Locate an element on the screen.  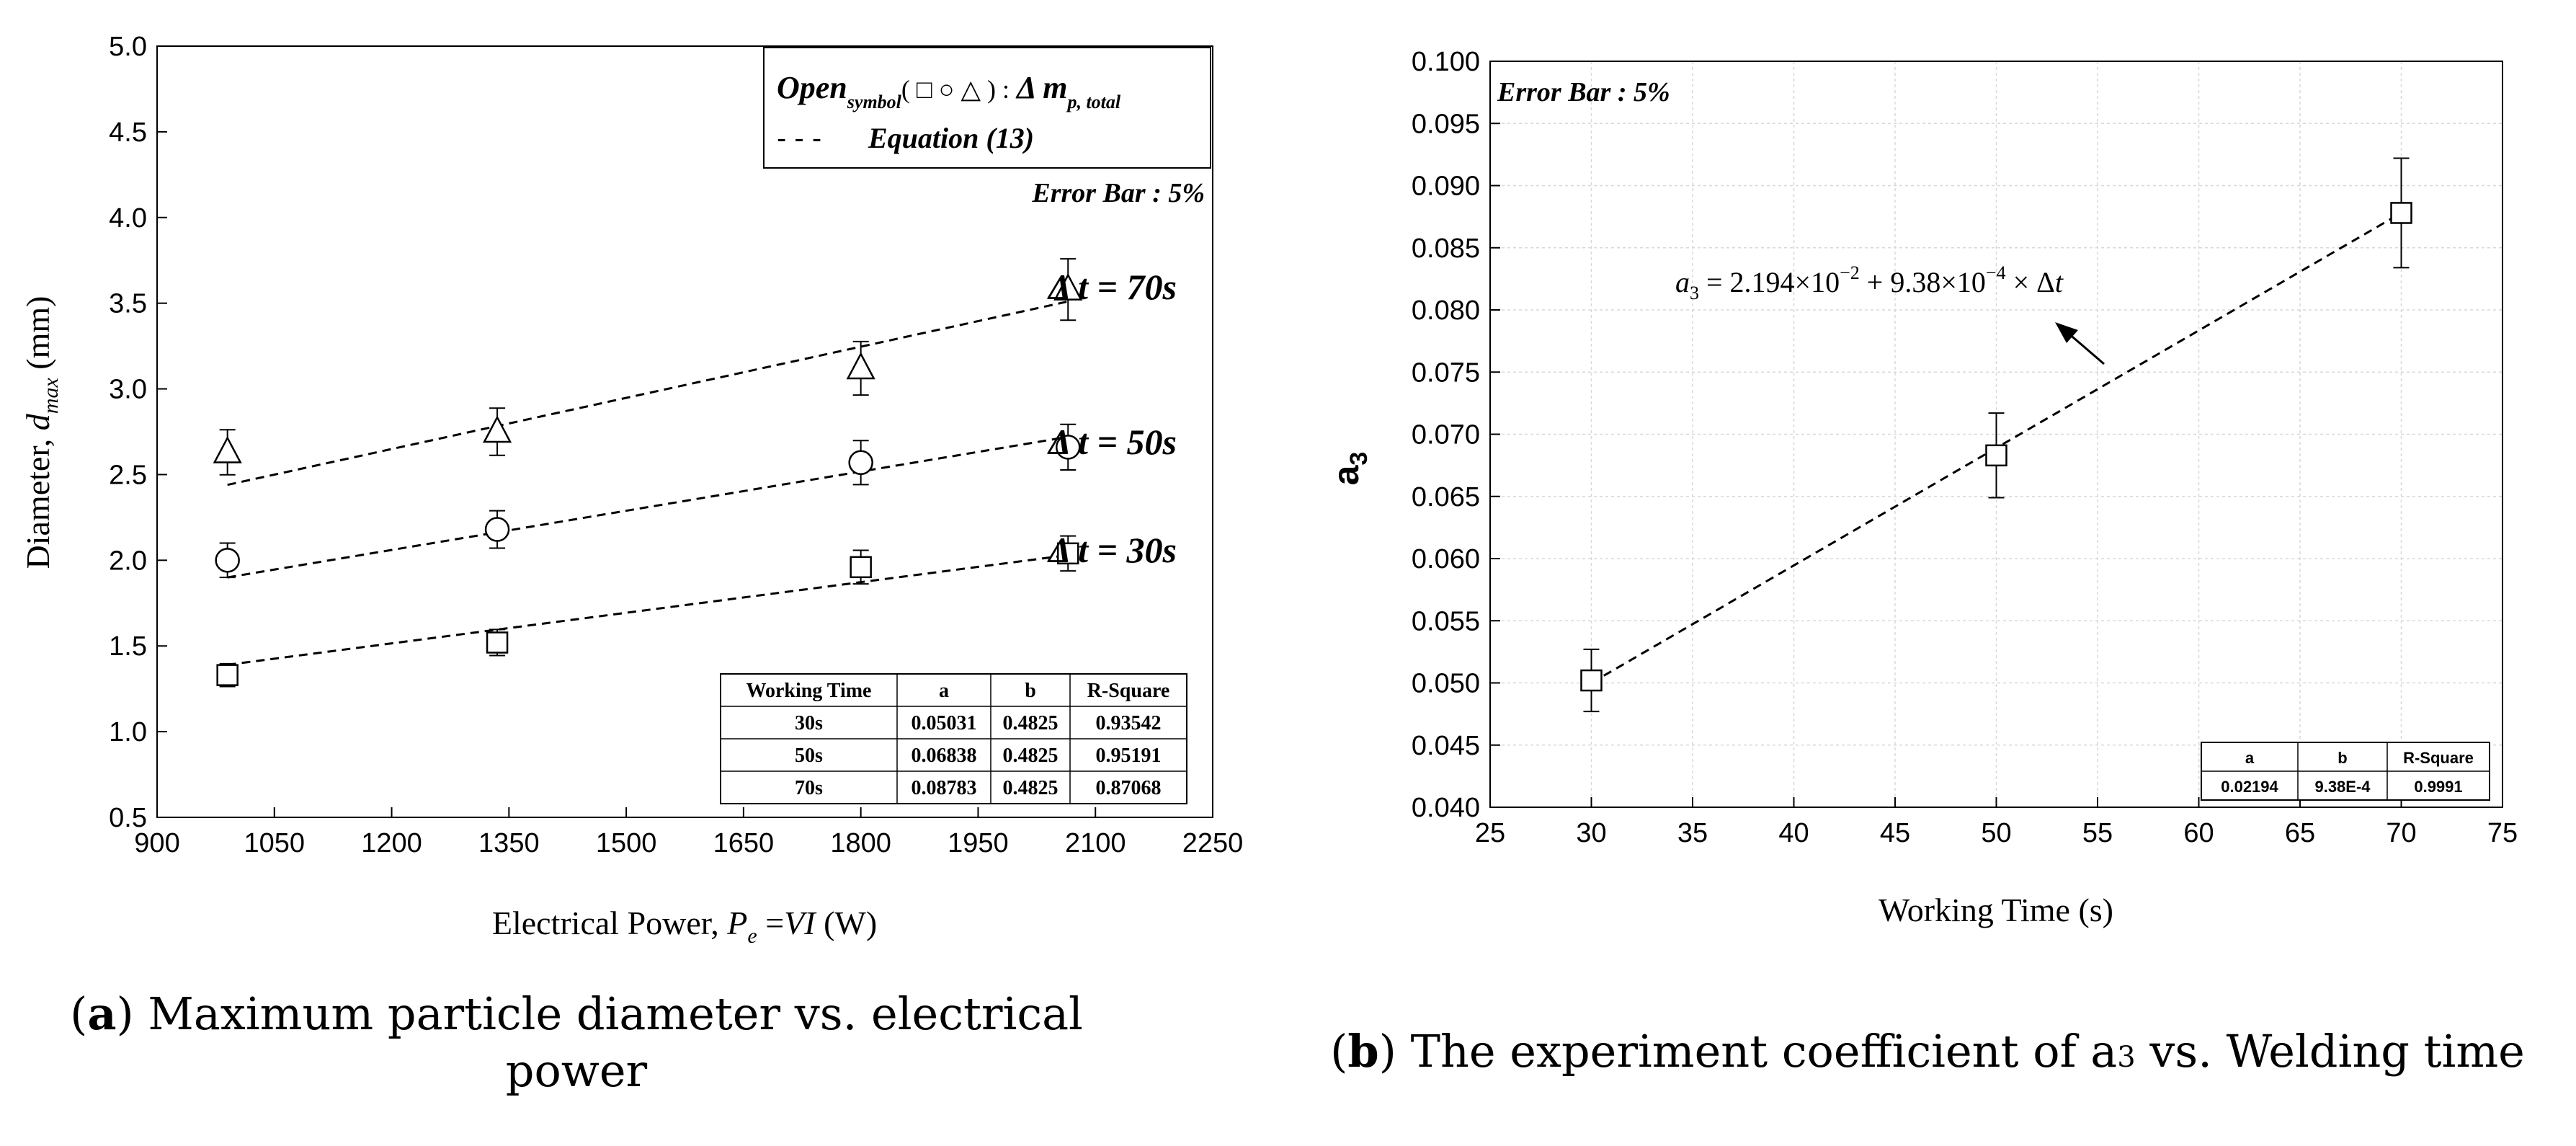
chart-a-x-tick-label: 1350 is located at coordinates (509, 843).